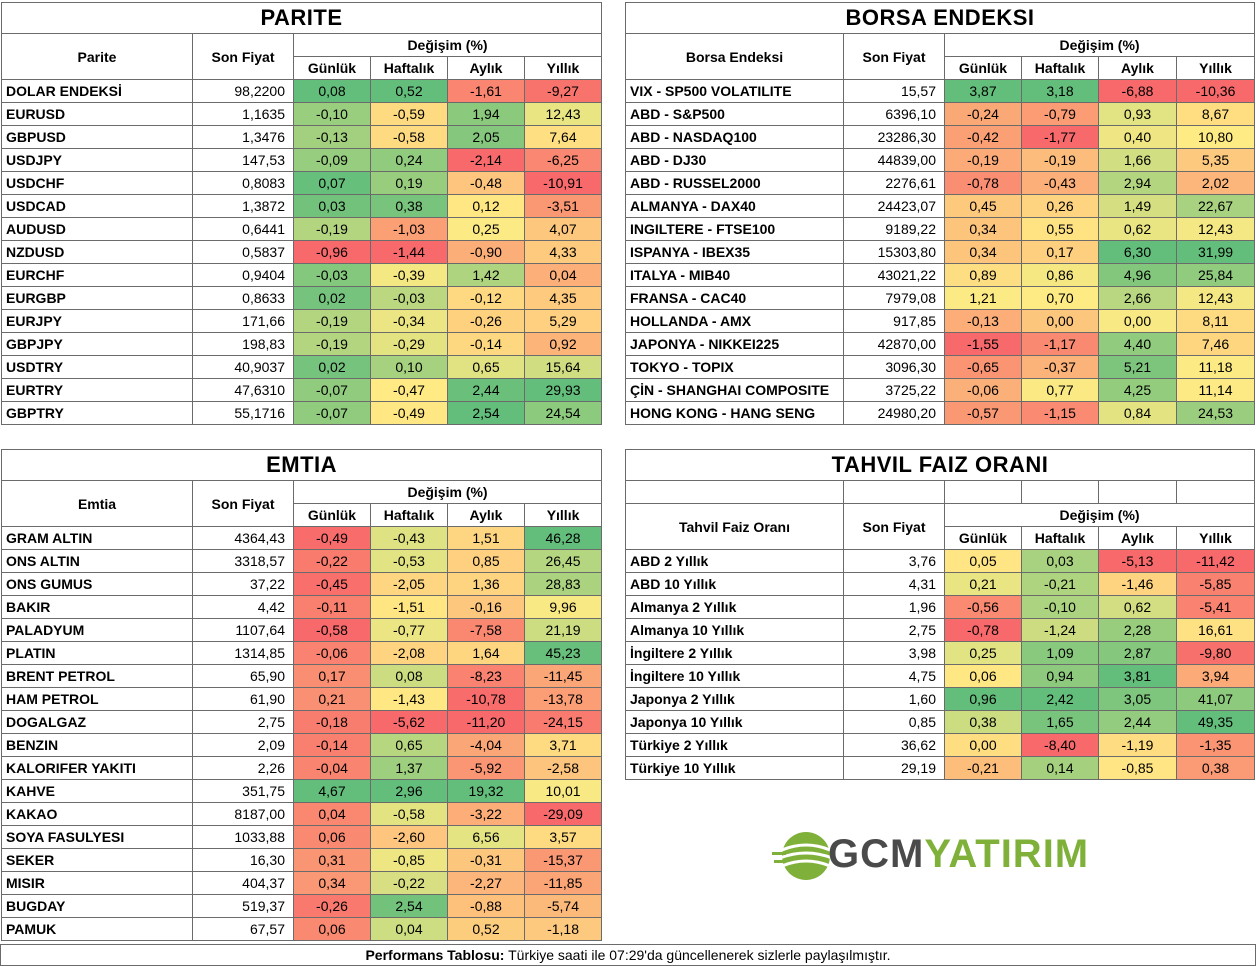 The height and width of the screenshot is (966, 1256). Describe the element at coordinates (1137, 768) in the screenshot. I see `monthly-change: -0,85` at that location.